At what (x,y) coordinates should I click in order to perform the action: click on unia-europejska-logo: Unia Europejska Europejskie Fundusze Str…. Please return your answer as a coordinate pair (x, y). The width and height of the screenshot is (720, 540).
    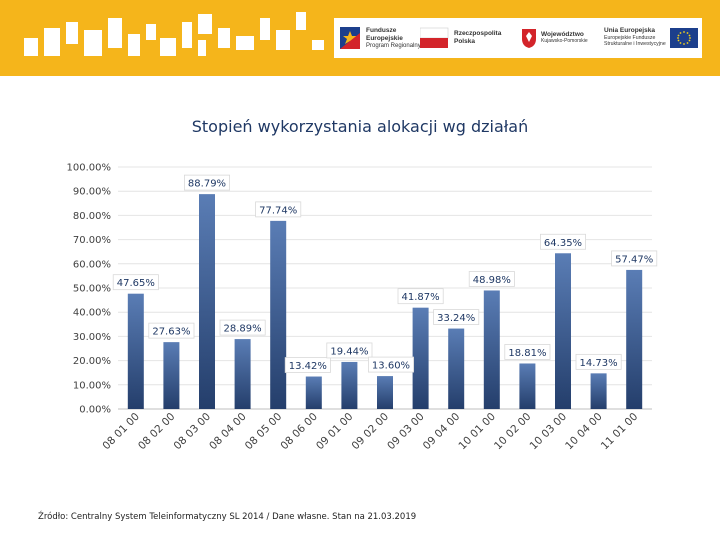
    Looking at the image, I should click on (652, 38).